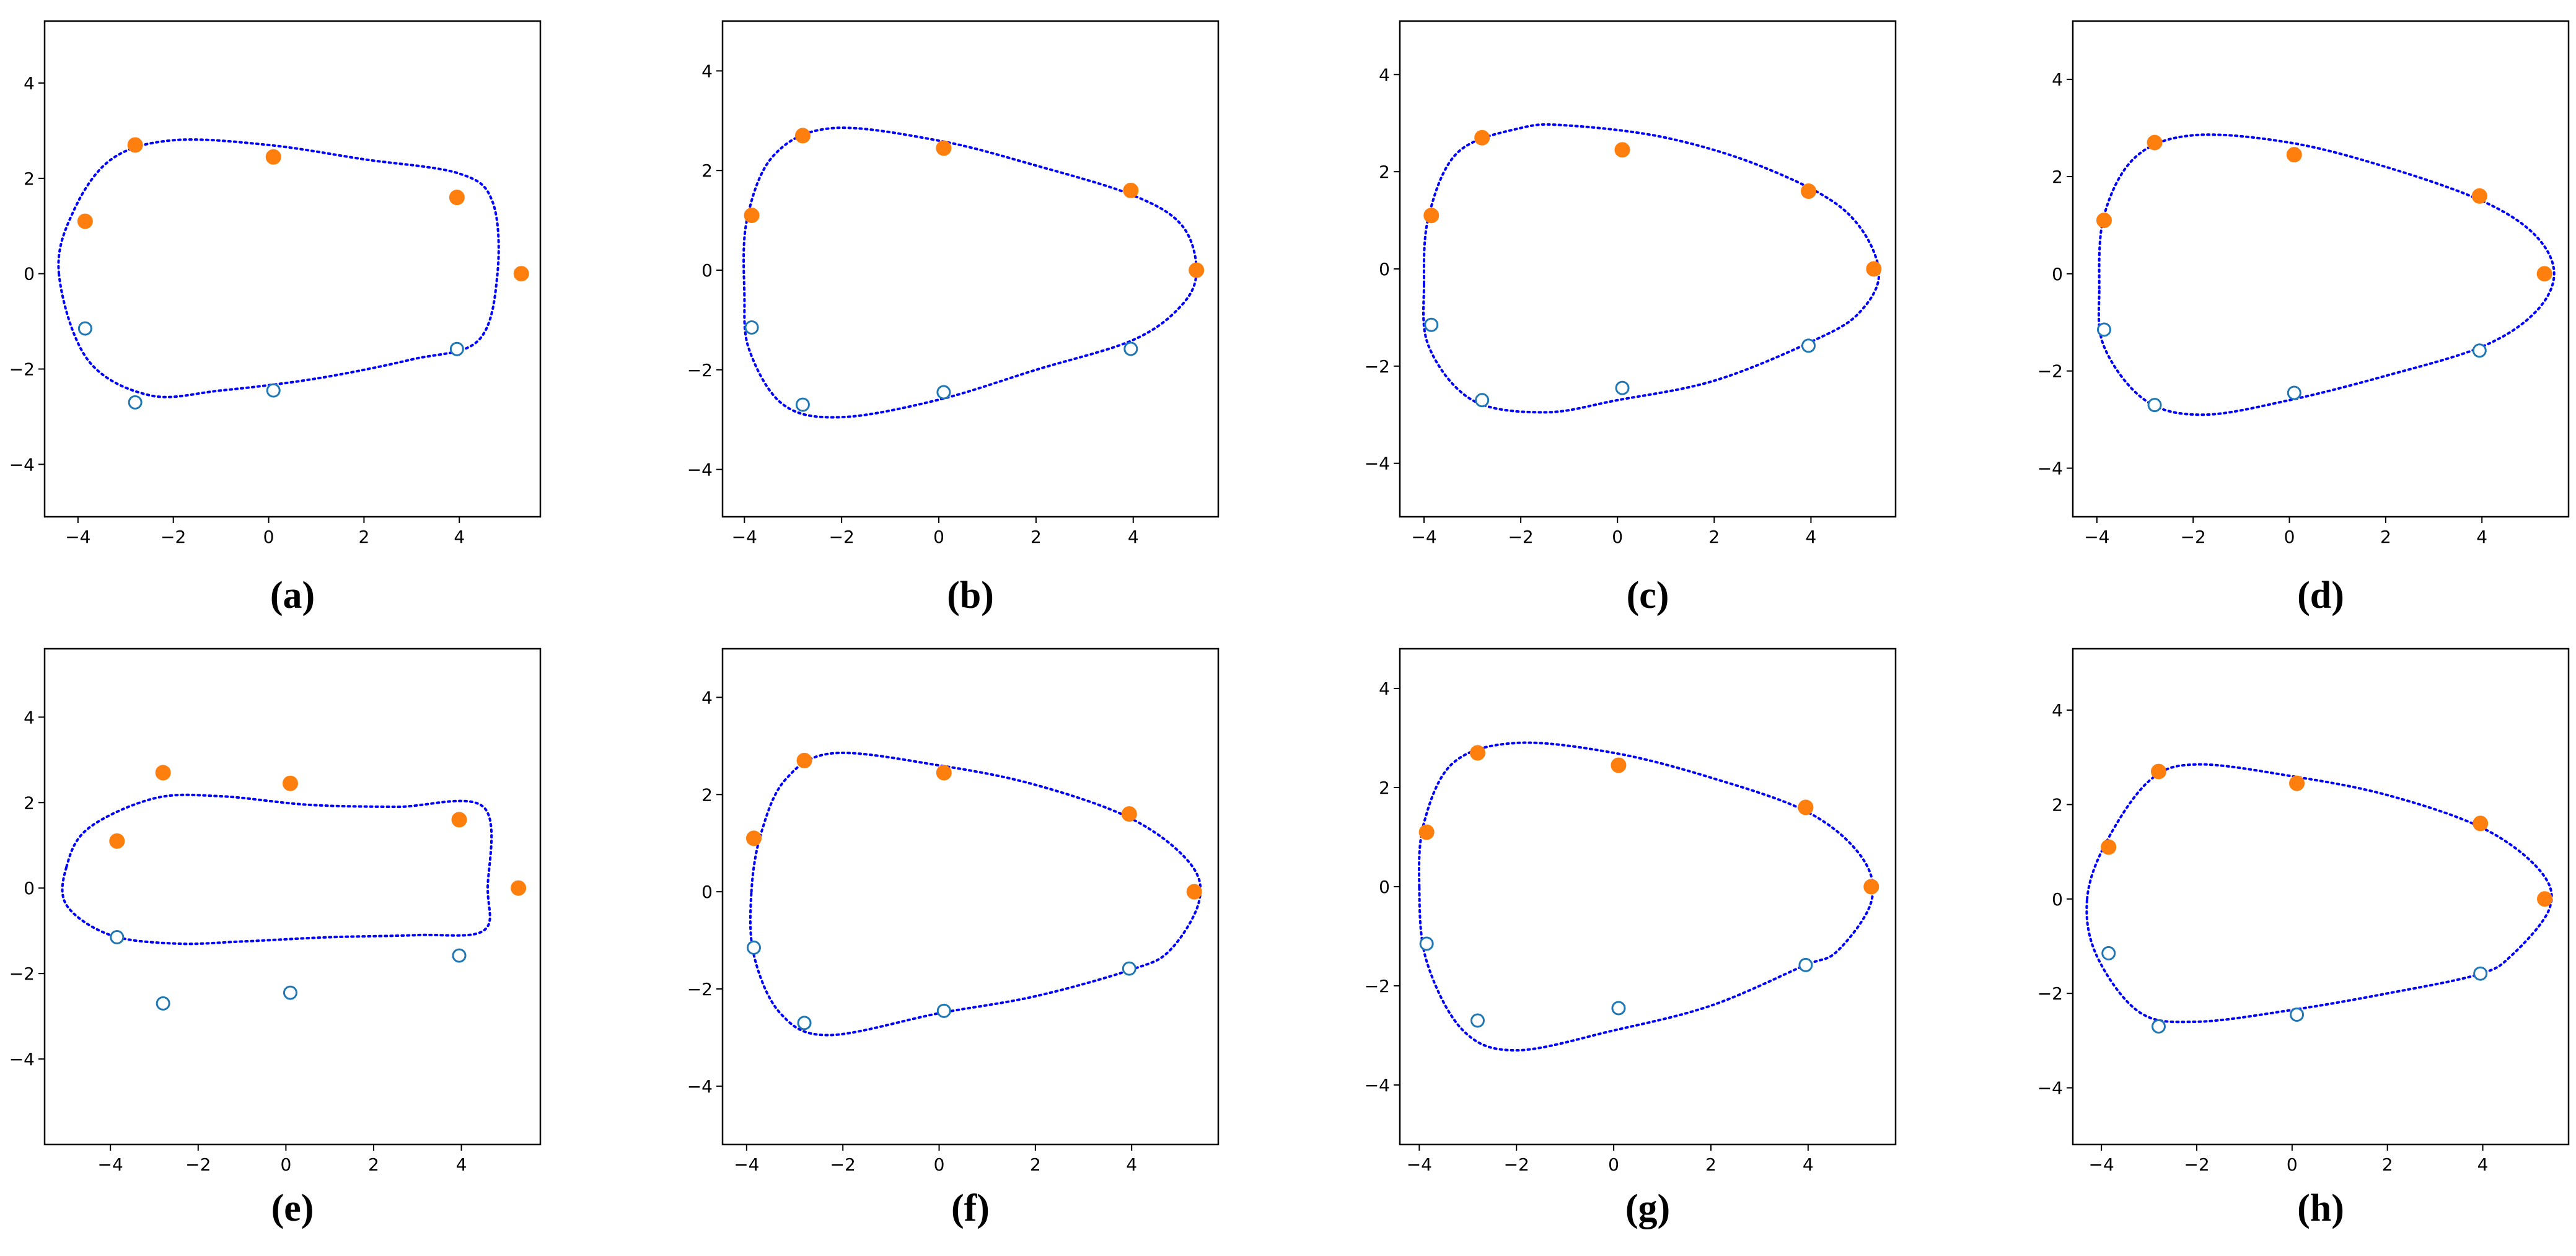 Image resolution: width=2576 pixels, height=1256 pixels. What do you see at coordinates (293, 1208) in the screenshot?
I see `caption: (e)` at bounding box center [293, 1208].